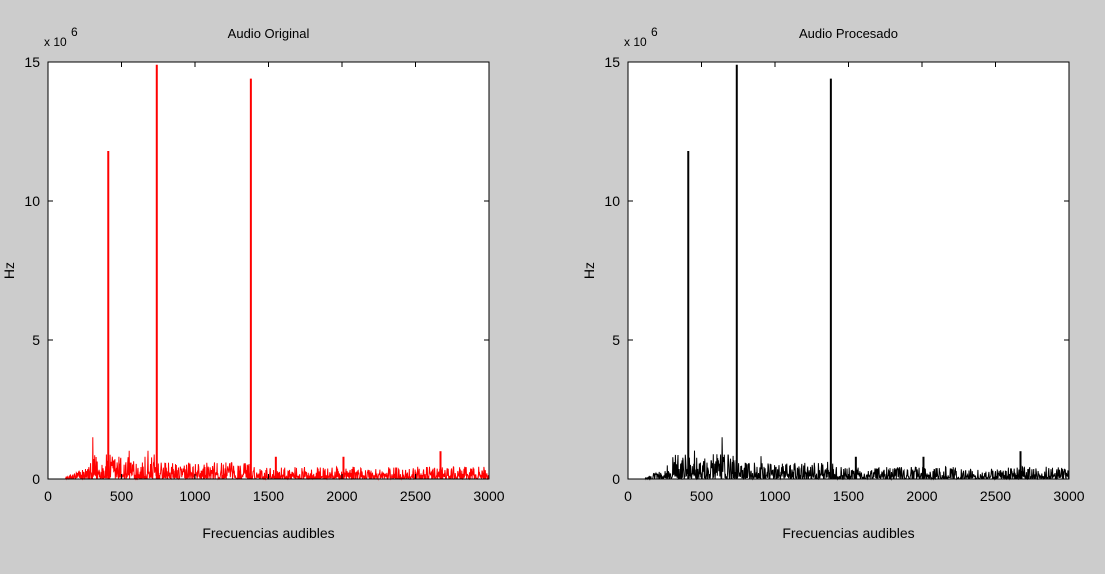  What do you see at coordinates (269, 33) in the screenshot?
I see `chart-title: Audio Original` at bounding box center [269, 33].